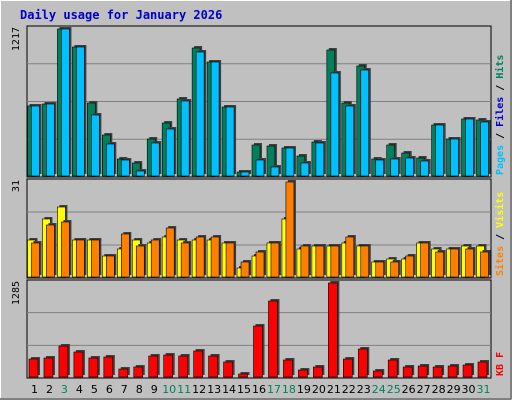 Image resolution: width=512 pixels, height=400 pixels. What do you see at coordinates (16, 293) in the screenshot?
I see `y-axis-max-label: 1285` at bounding box center [16, 293].